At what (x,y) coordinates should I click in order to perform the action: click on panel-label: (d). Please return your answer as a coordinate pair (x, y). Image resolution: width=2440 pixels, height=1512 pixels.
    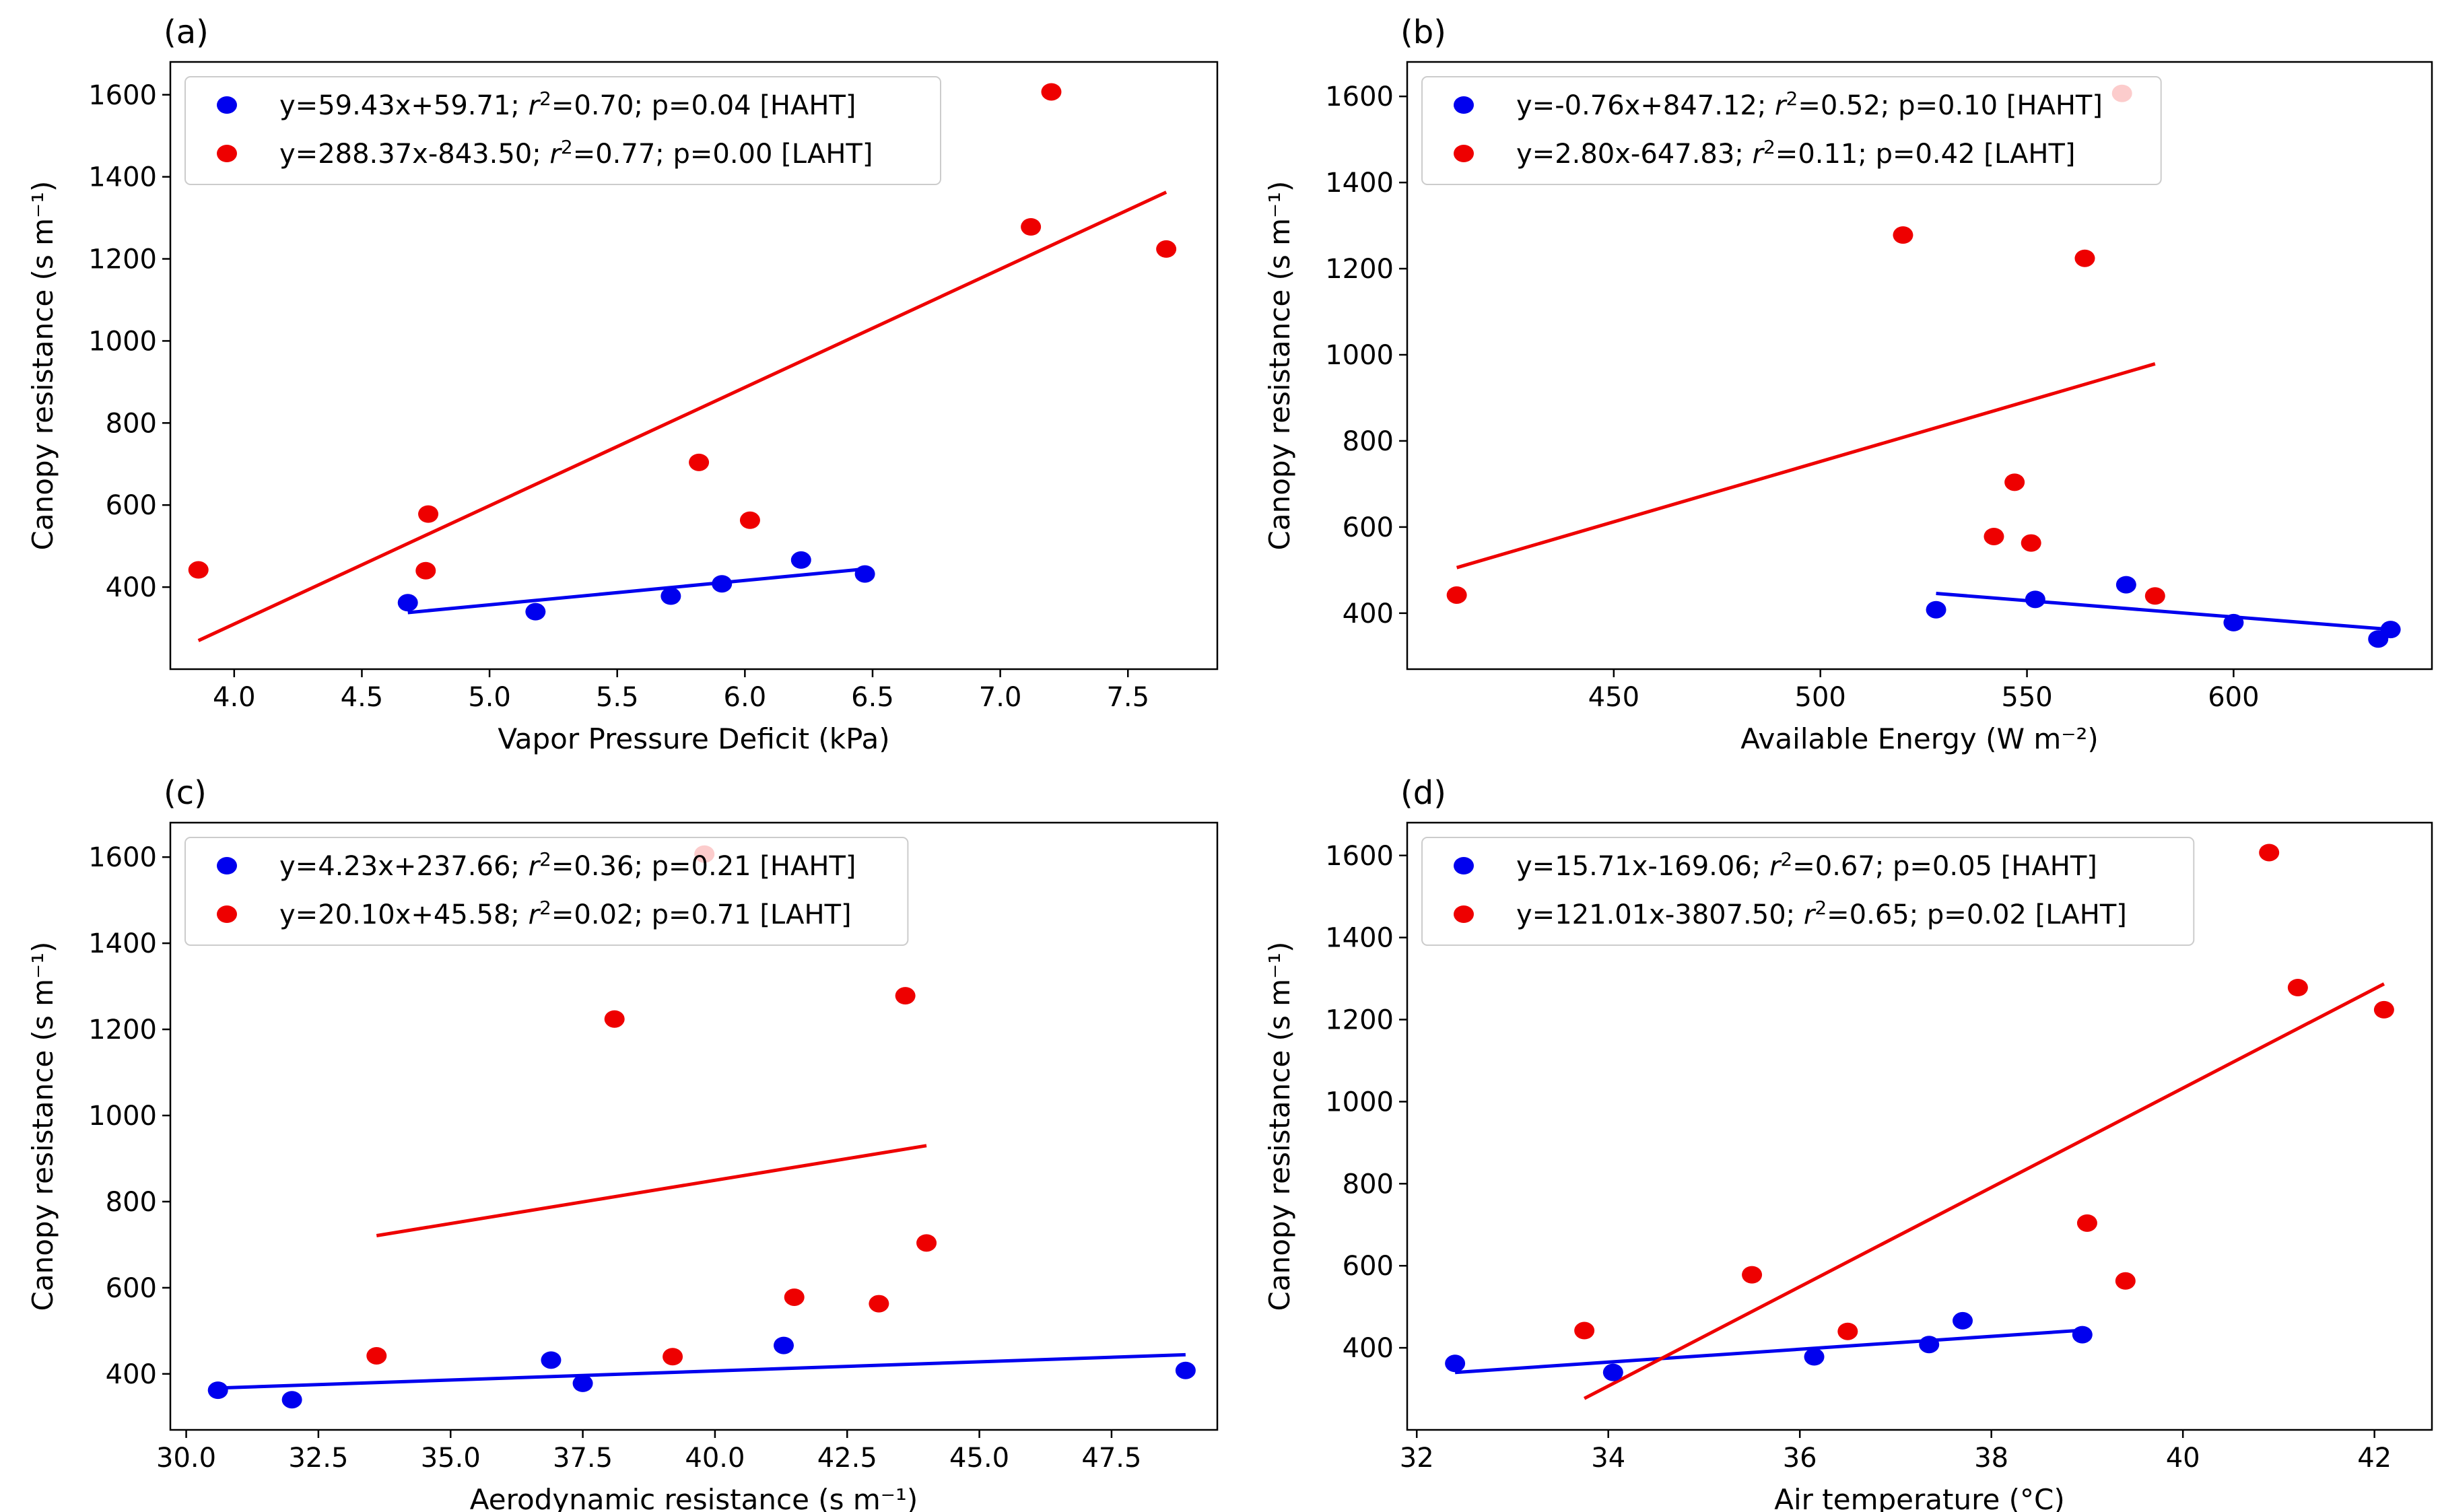
    Looking at the image, I should click on (1423, 793).